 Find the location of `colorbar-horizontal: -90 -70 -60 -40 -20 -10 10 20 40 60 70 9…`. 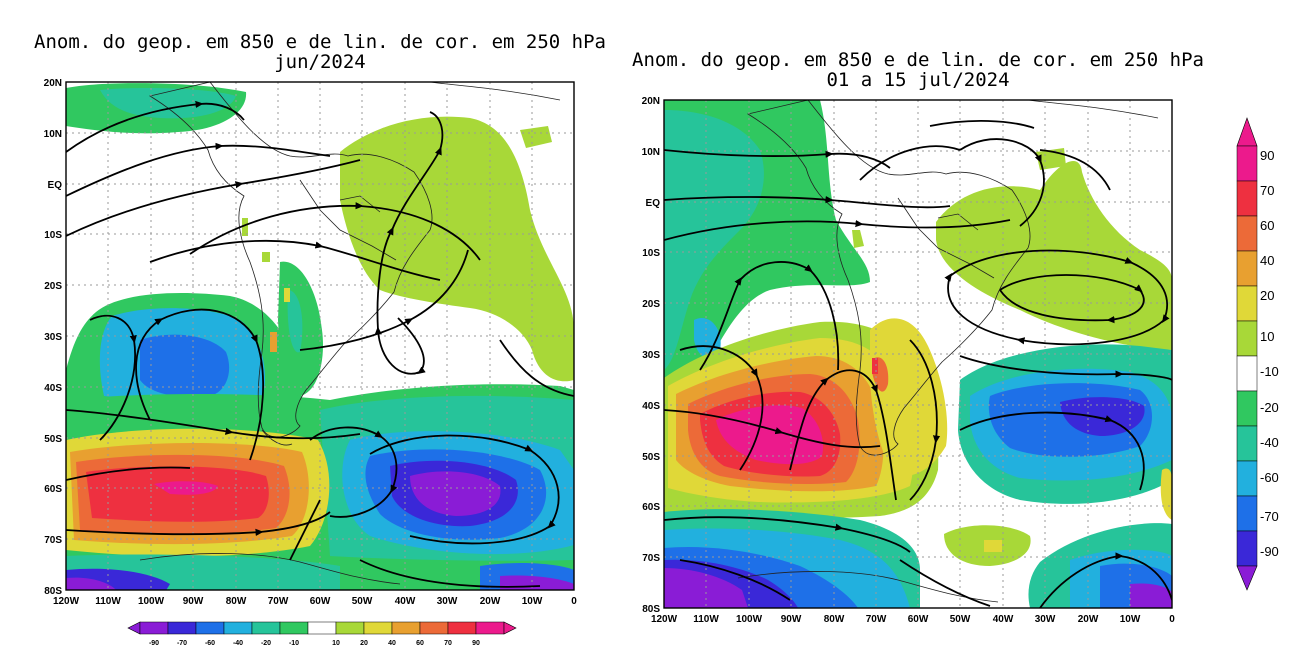

colorbar-horizontal: -90 -70 -60 -40 -20 -10 10 20 40 60 70 9… is located at coordinates (322, 634).